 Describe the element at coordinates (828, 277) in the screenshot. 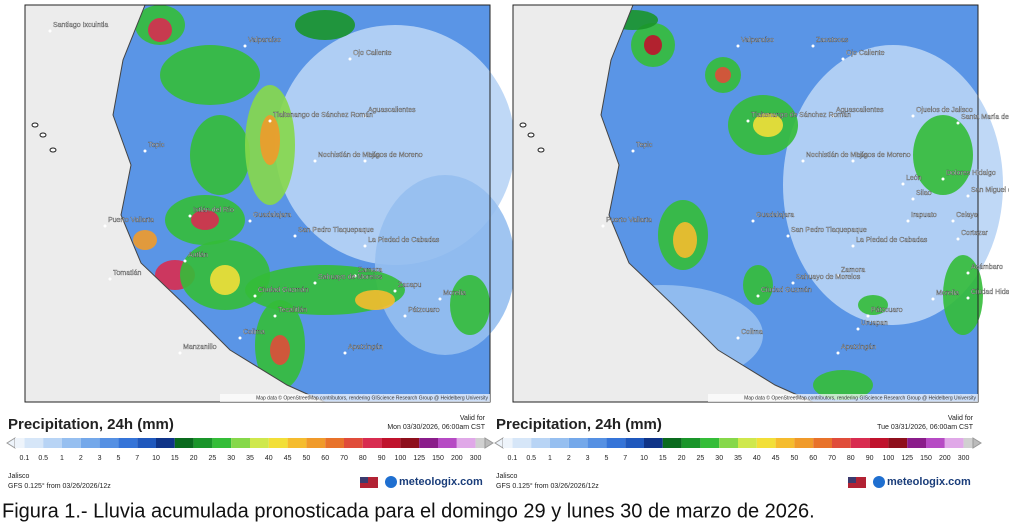

I see `place-label: Sahuayo de Morelos` at that location.